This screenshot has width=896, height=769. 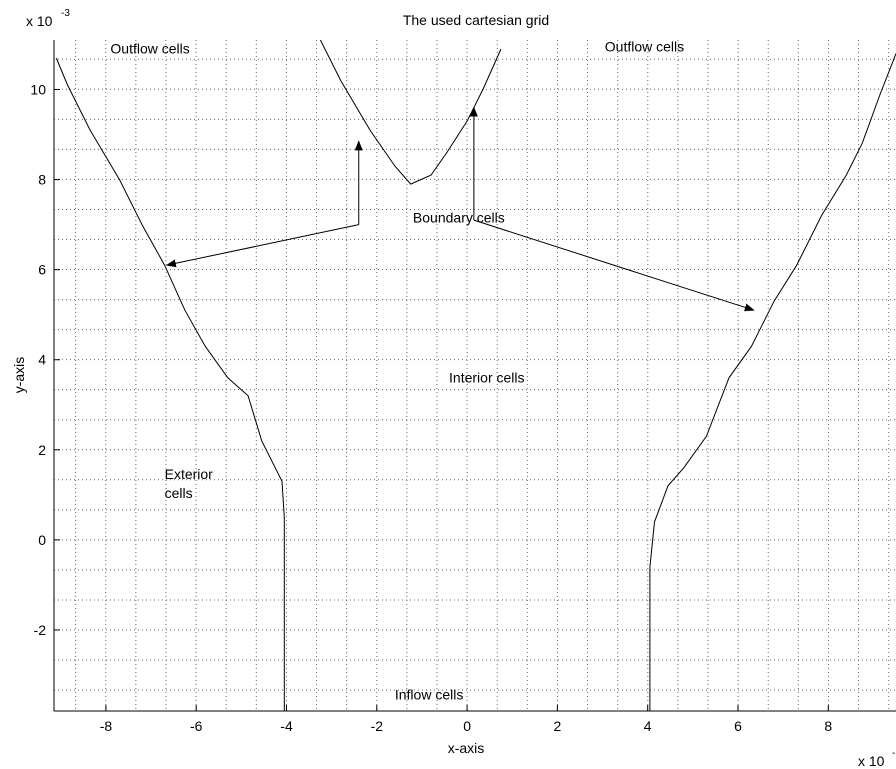 I want to click on x-tick-label: -4, so click(x=286, y=726).